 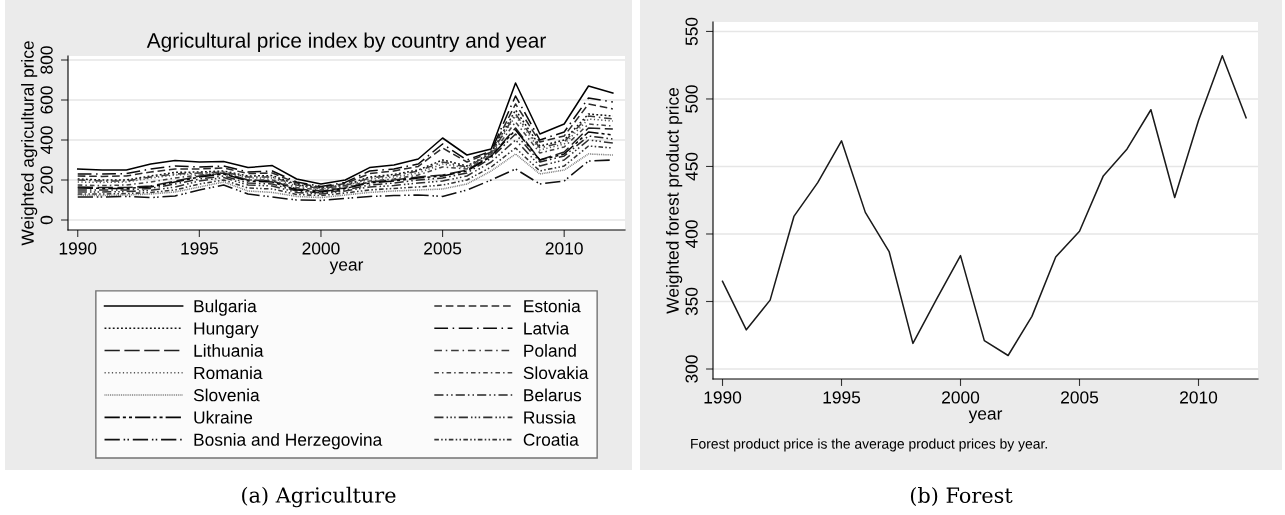 I want to click on y-tick-label: 800, so click(x=46, y=60).